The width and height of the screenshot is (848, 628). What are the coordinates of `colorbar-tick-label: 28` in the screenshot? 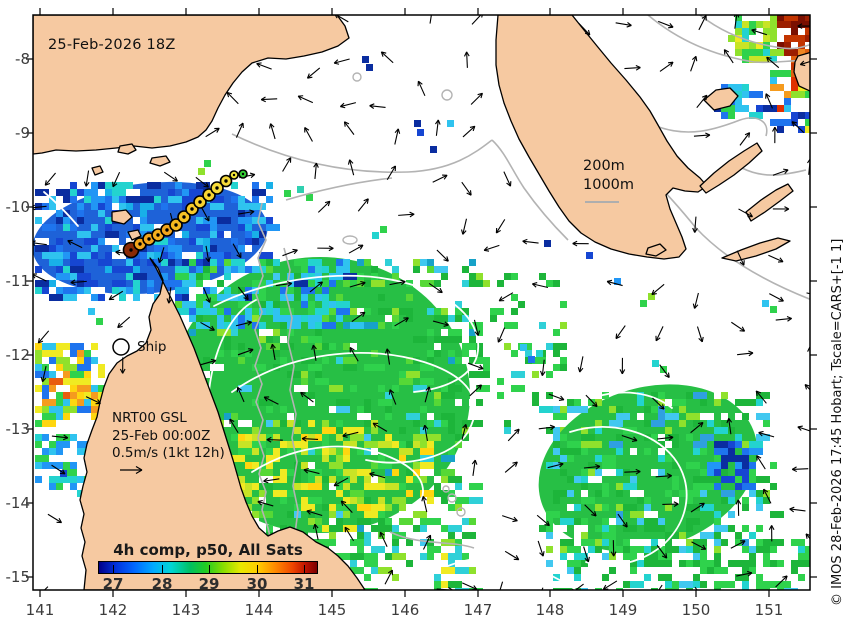 It's located at (162, 584).